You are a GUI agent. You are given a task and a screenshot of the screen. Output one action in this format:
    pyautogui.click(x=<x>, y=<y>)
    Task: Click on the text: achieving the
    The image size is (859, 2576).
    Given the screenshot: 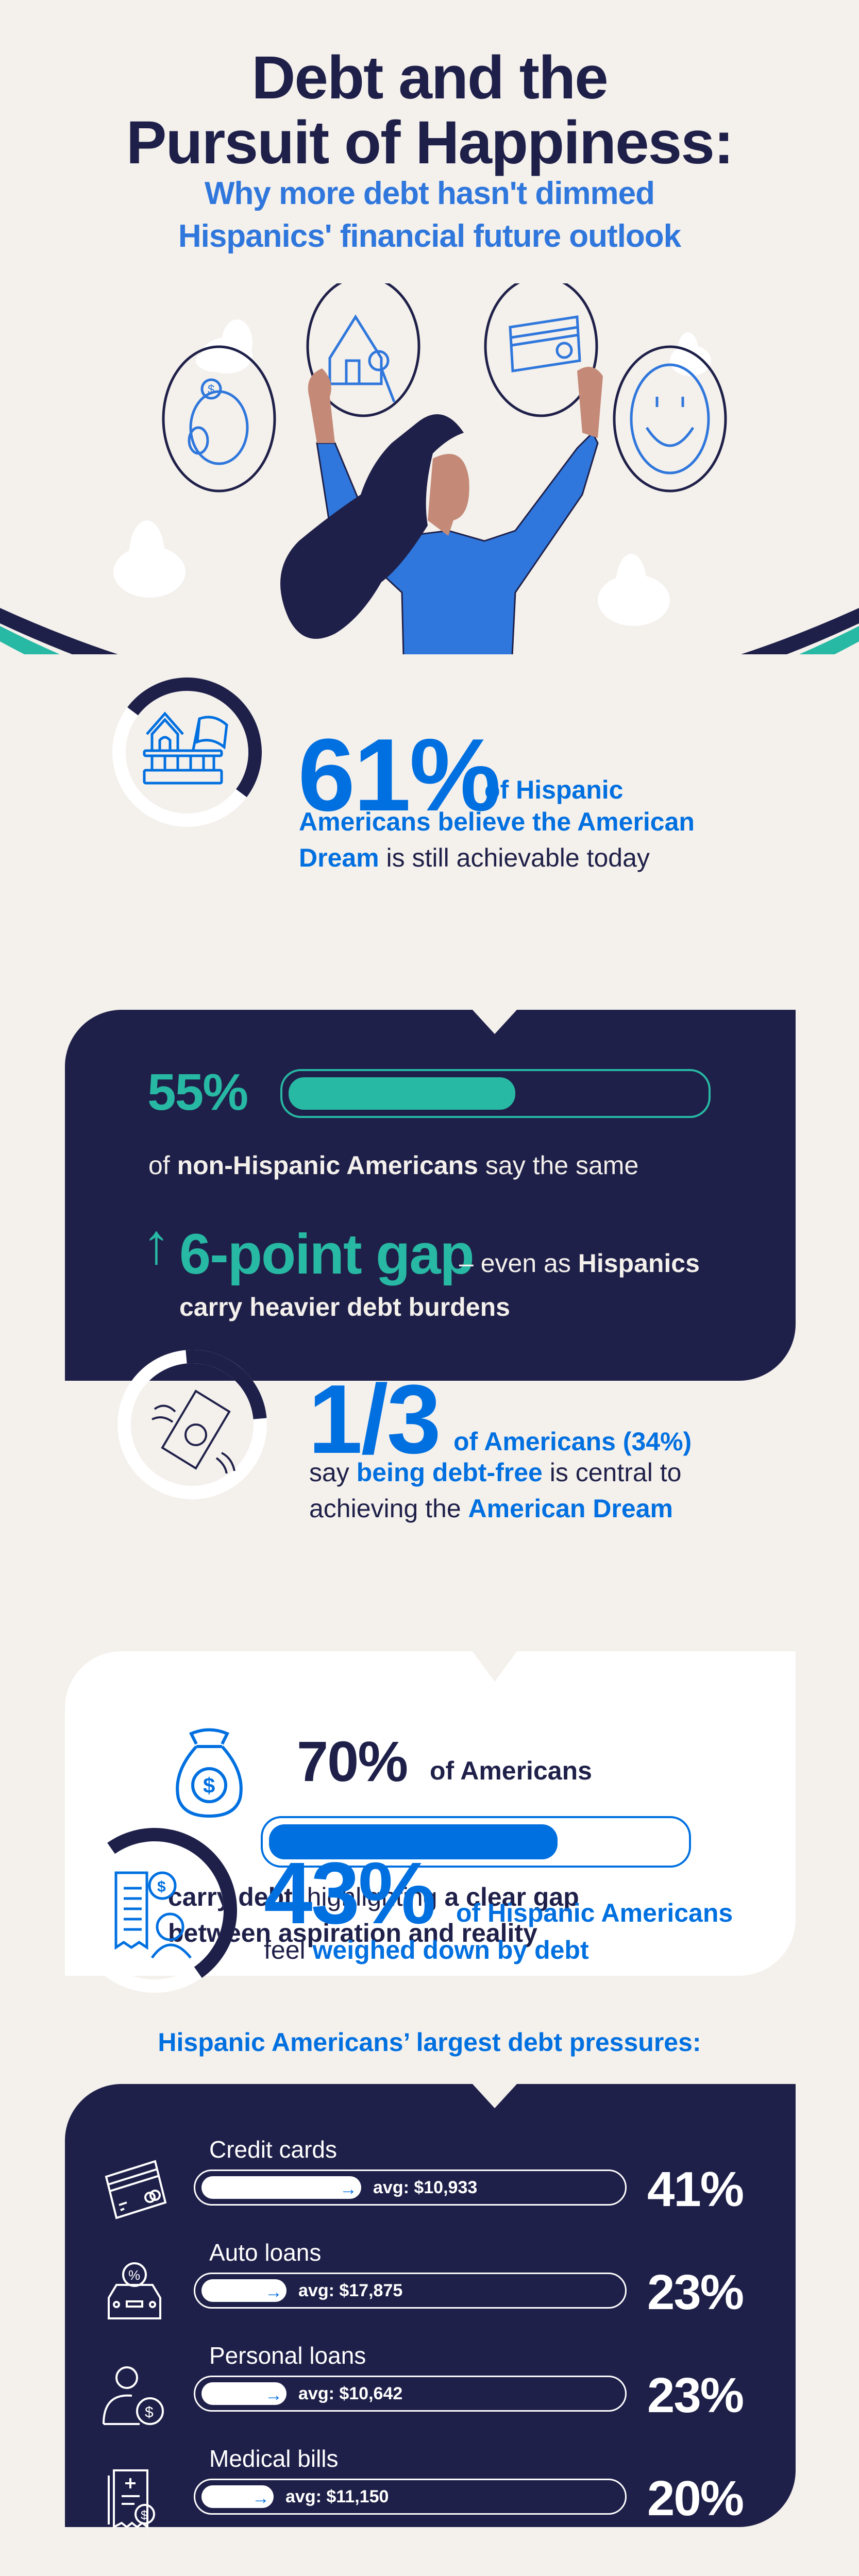 What is the action you would take?
    pyautogui.click(x=388, y=1508)
    